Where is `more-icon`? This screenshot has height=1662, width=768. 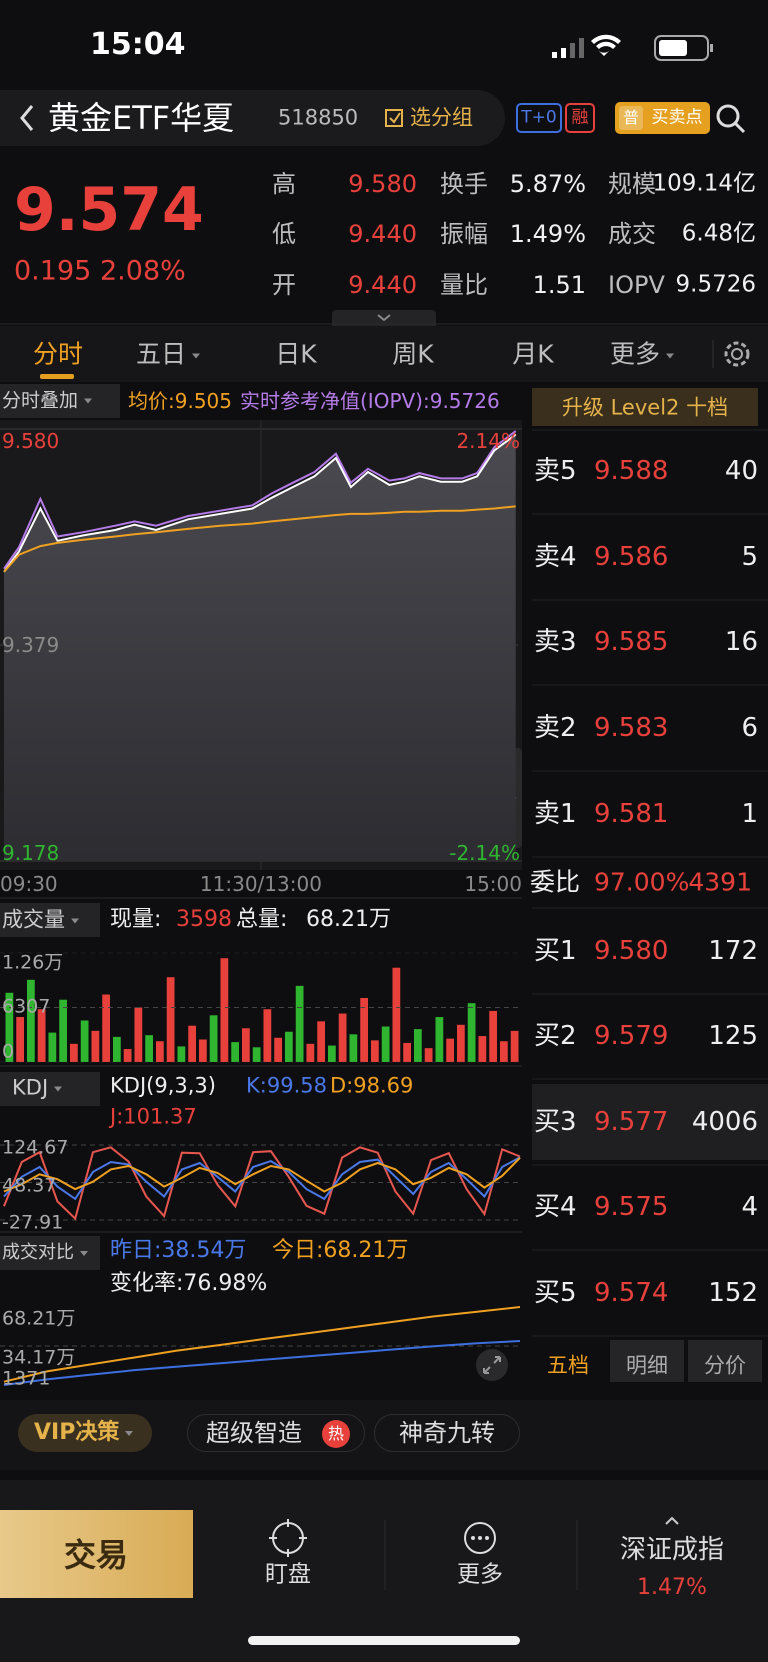 more-icon is located at coordinates (480, 1538).